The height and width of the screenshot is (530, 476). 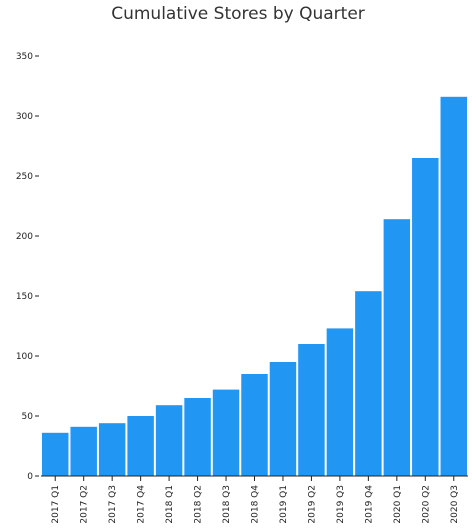 What do you see at coordinates (142, 504) in the screenshot?
I see `x-tick-label: 2017 Q4` at bounding box center [142, 504].